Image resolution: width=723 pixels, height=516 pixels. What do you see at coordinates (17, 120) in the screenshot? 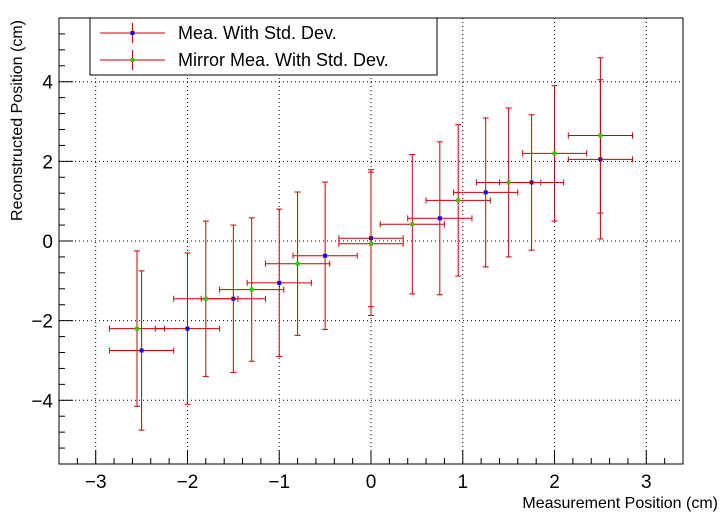
I see `y-axis-title: Reconstructed Position (cm)` at bounding box center [17, 120].